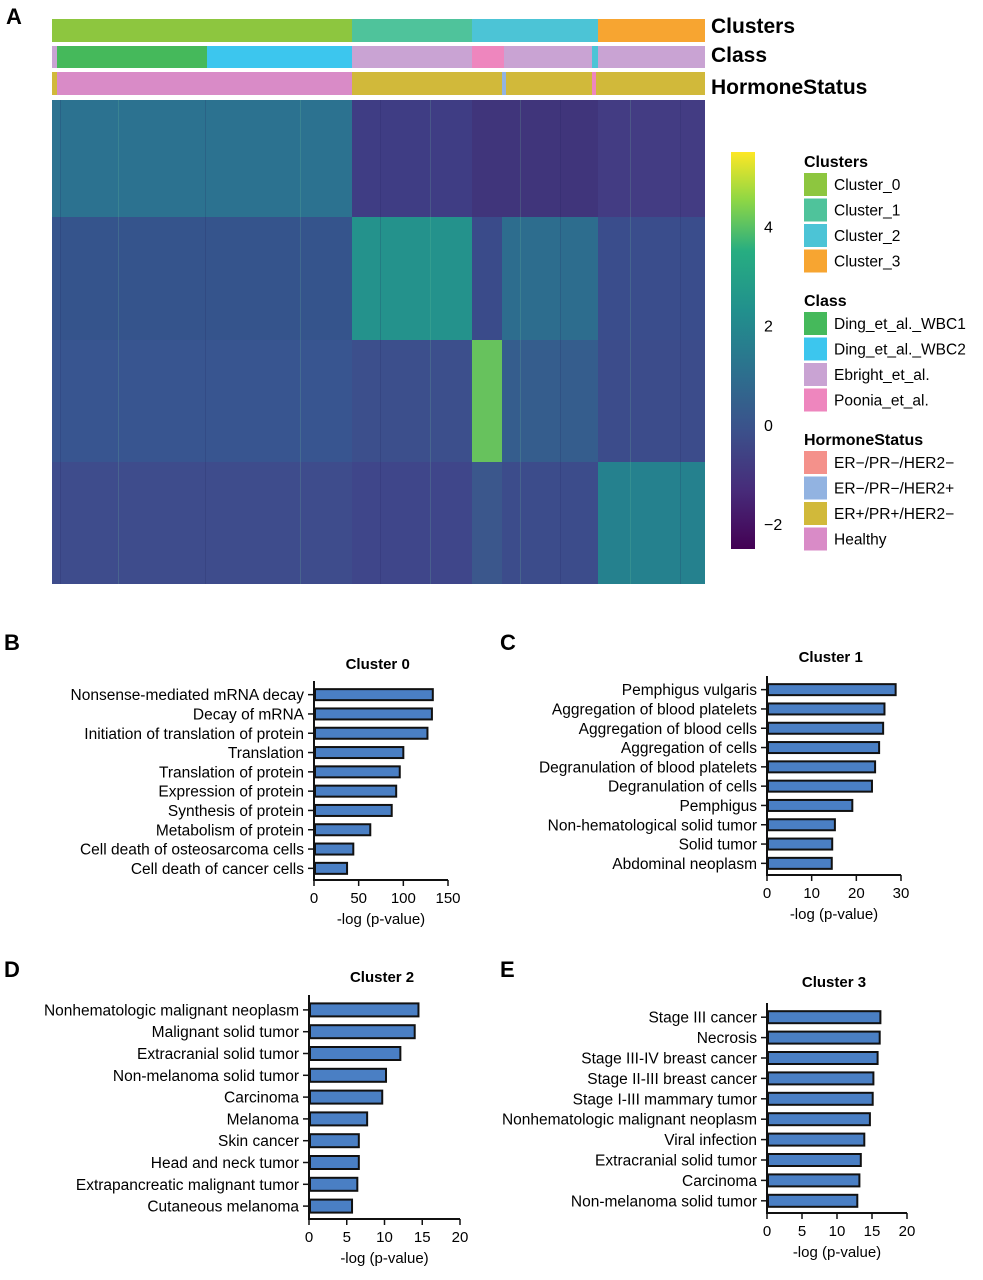 The image size is (983, 1280). Describe the element at coordinates (217, 869) in the screenshot. I see `category-label-cell-death-of-cancer-cells: Cell death of cancer cells` at that location.